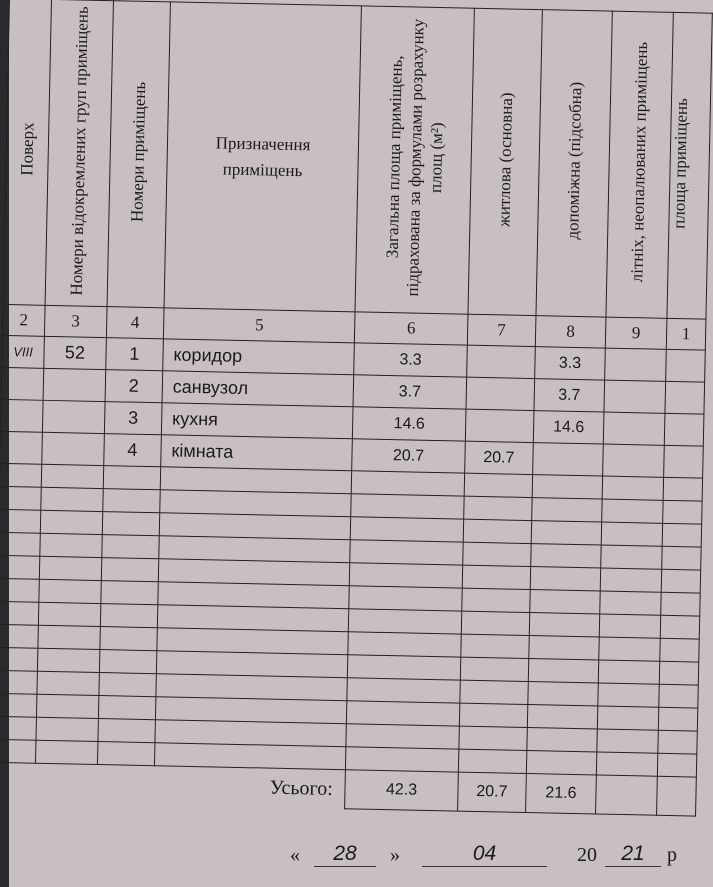  I want to click on totals-auxiliary: 21.6, so click(561, 793).